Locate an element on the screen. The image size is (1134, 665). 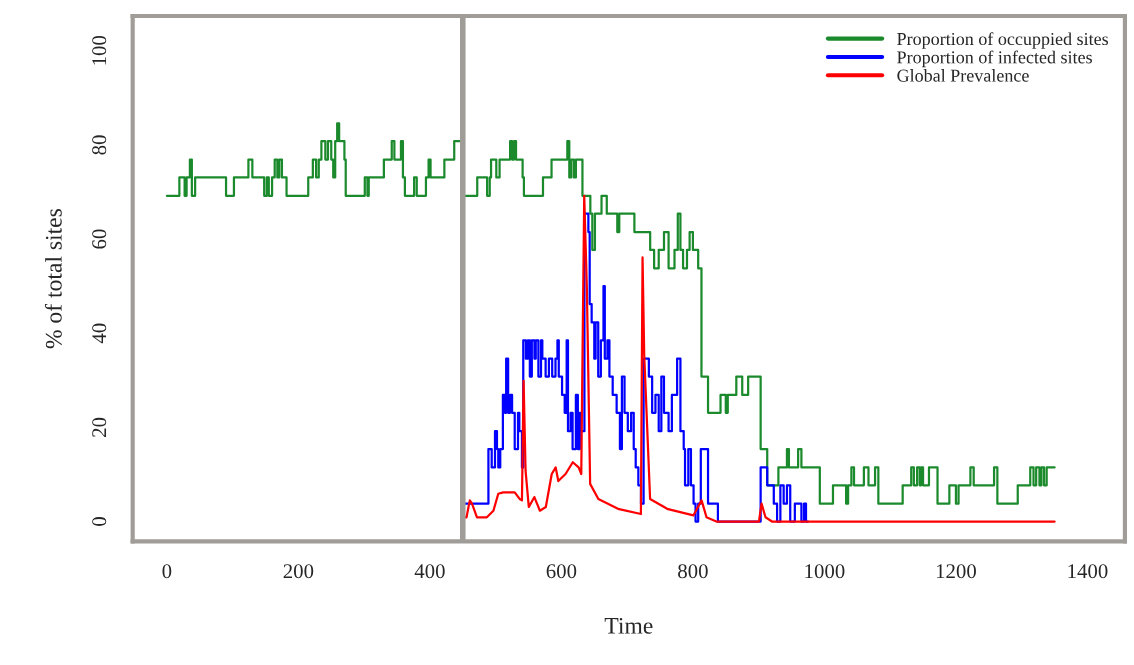
x-tick-label: 600 is located at coordinates (561, 571).